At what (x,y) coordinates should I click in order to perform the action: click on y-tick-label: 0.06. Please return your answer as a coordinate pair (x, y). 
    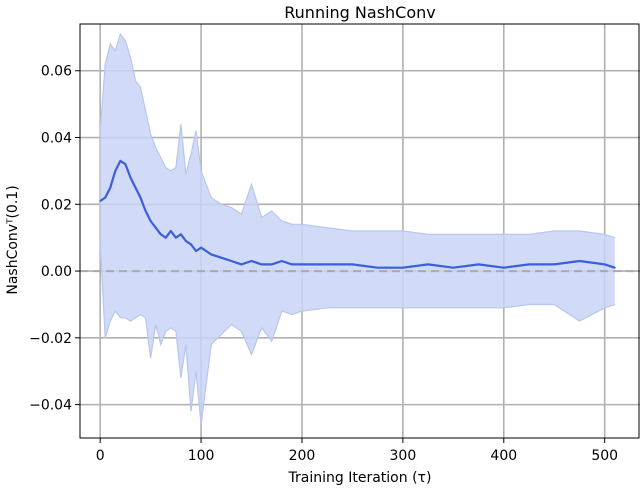
    Looking at the image, I should click on (56, 72).